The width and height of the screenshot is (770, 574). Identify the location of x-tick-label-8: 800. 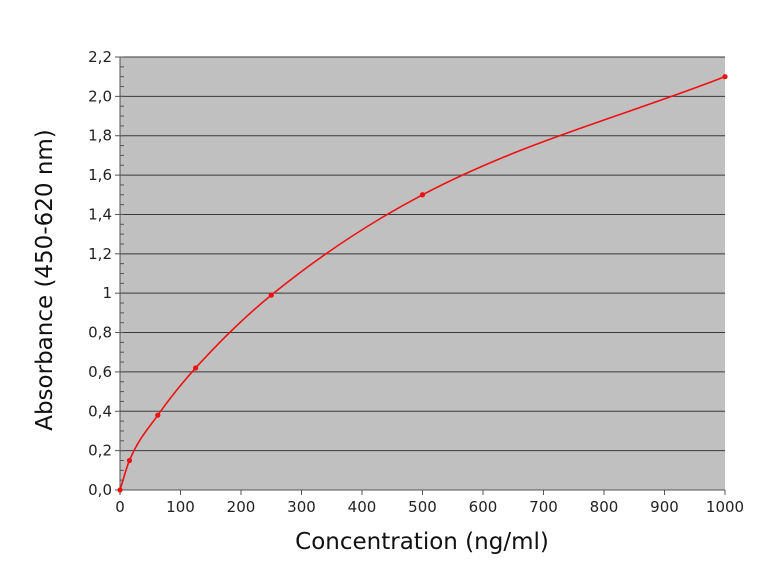
(604, 507).